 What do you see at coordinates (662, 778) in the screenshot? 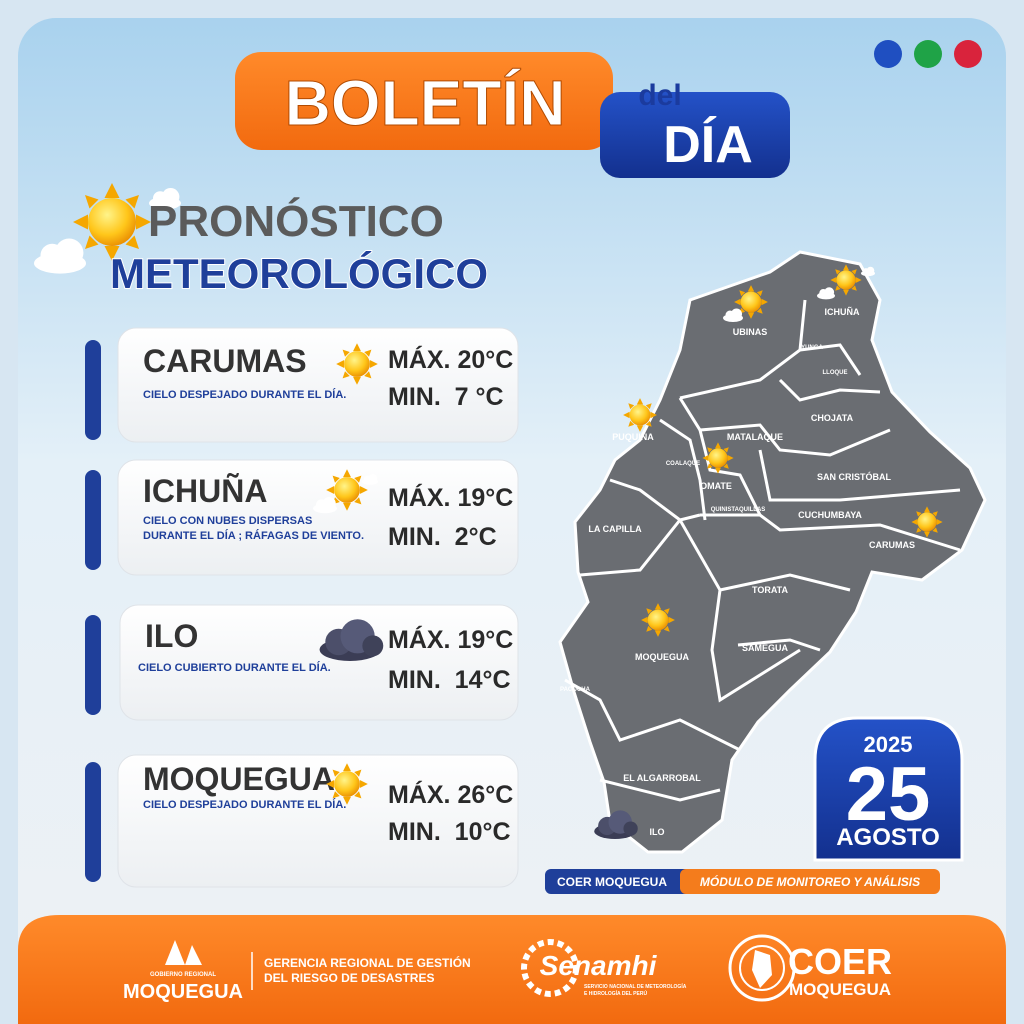
I see `map-label: EL ALGARROBAL` at bounding box center [662, 778].